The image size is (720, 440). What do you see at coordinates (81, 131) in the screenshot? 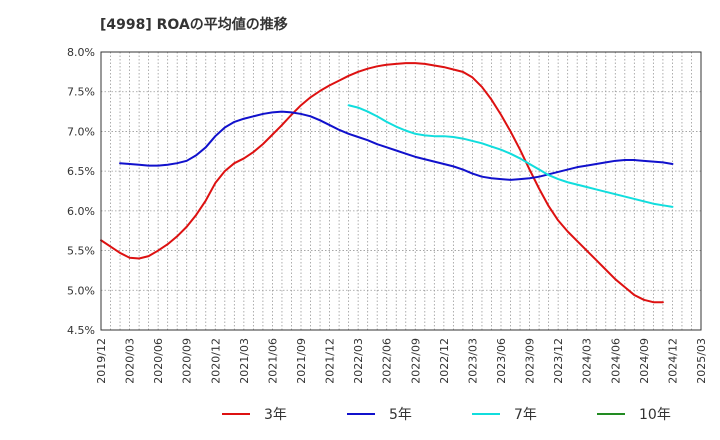
I see `y-tick-label: 7.0%` at bounding box center [81, 131].